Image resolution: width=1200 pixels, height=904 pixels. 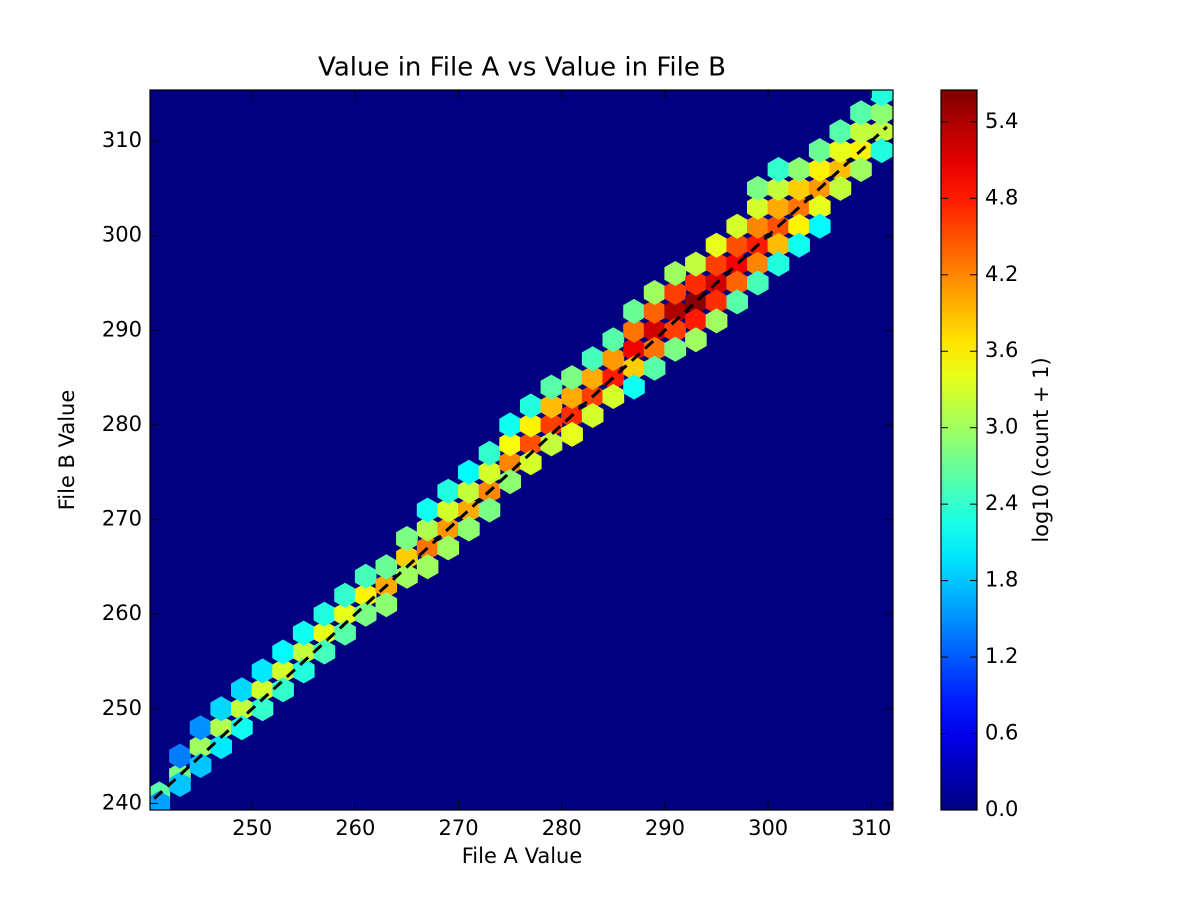 What do you see at coordinates (1001, 121) in the screenshot?
I see `colorbar-tick-label: 5.4` at bounding box center [1001, 121].